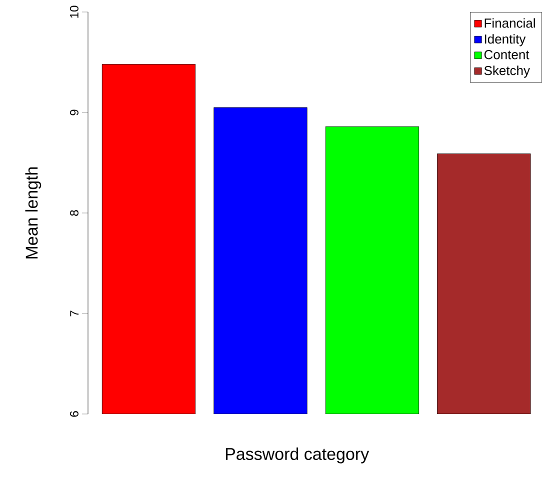  What do you see at coordinates (74, 12) in the screenshot?
I see `y-tick-label: 10` at bounding box center [74, 12].